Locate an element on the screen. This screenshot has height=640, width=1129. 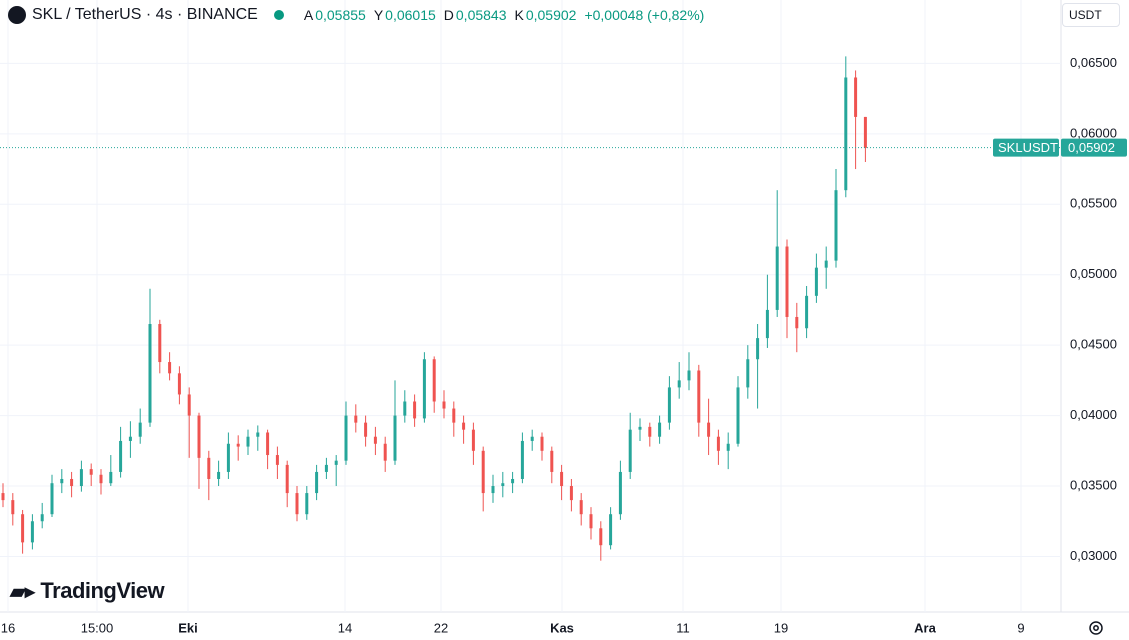
change: +0,00048 (+0,82%) is located at coordinates (644, 15).